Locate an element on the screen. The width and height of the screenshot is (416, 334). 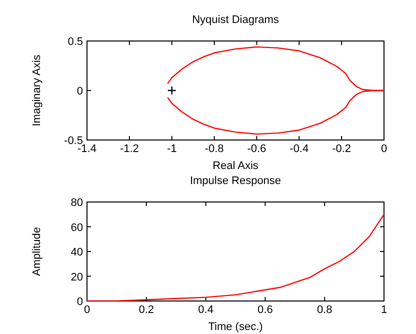
x-tick-label: -0.8 is located at coordinates (214, 149).